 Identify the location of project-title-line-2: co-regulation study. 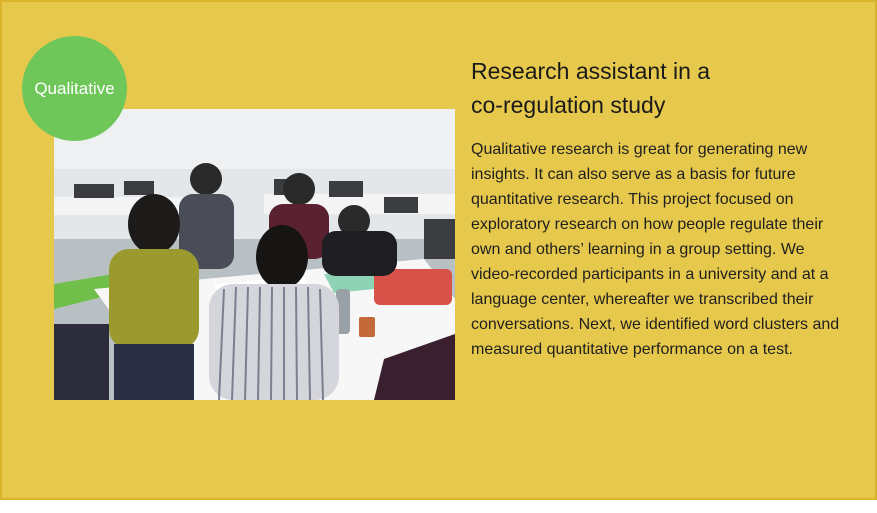
(568, 105).